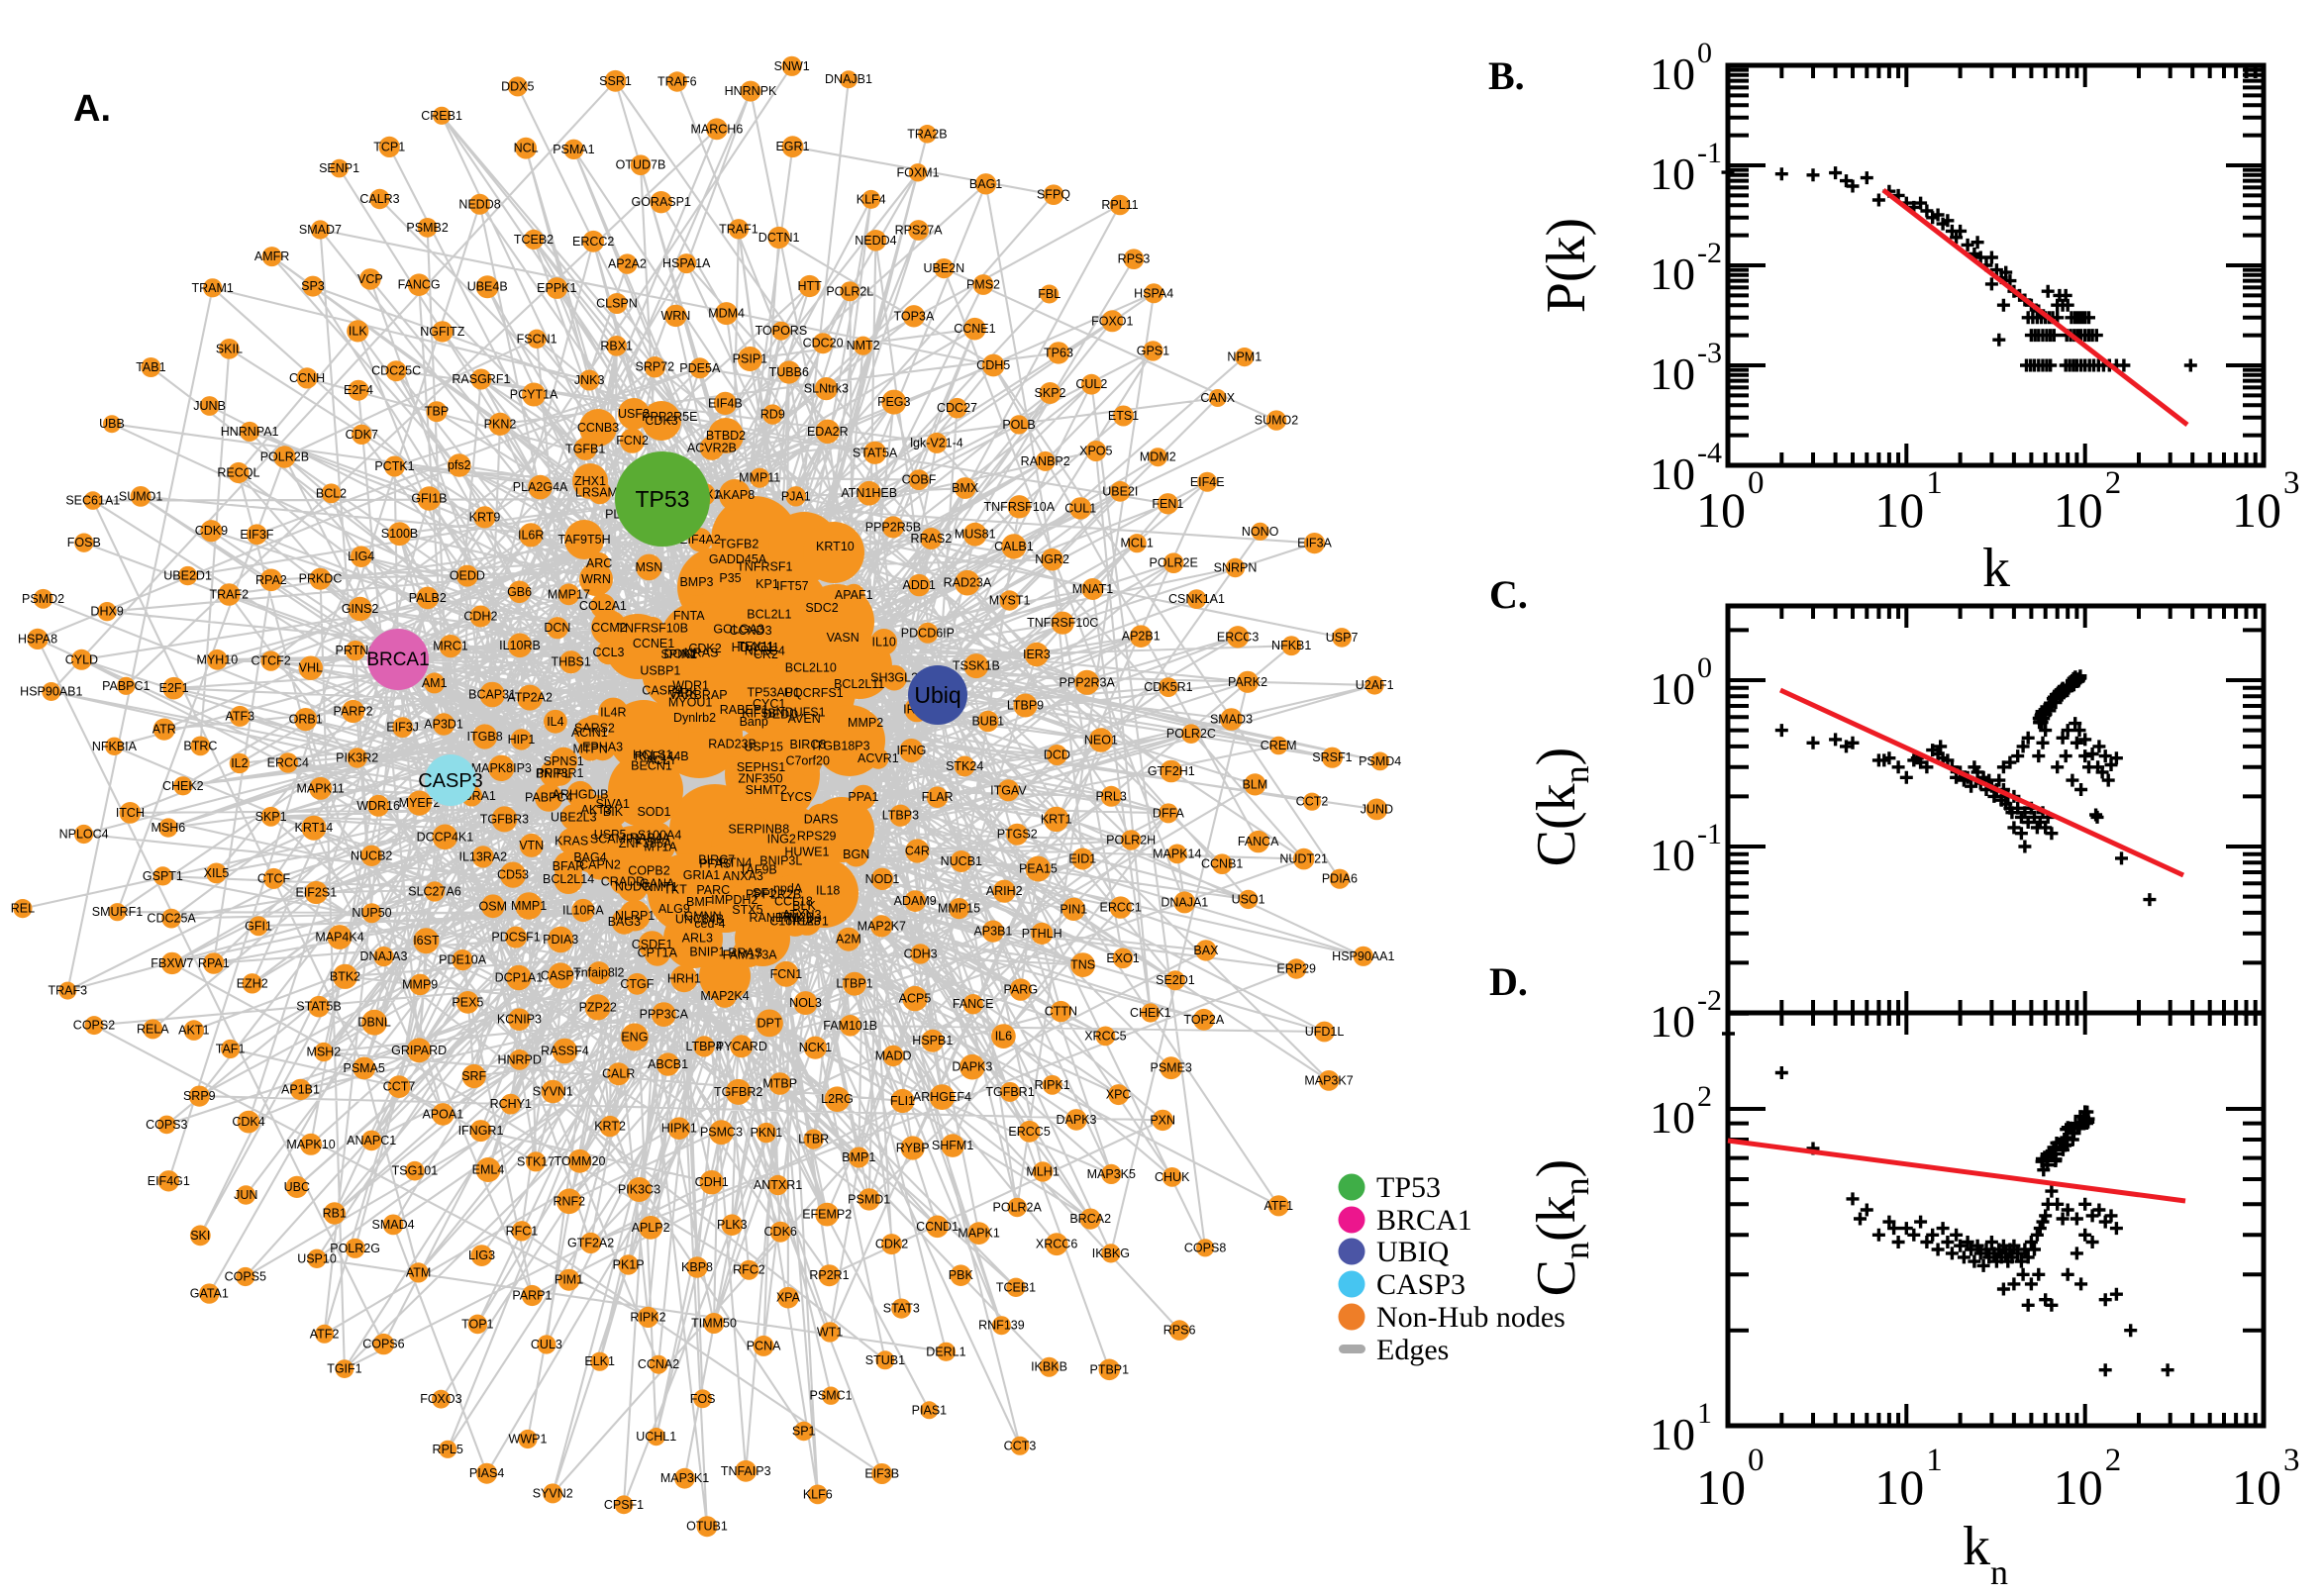 The width and height of the screenshot is (2323, 1596). What do you see at coordinates (858, 1157) in the screenshot?
I see `svg-text: BMP1` at bounding box center [858, 1157].